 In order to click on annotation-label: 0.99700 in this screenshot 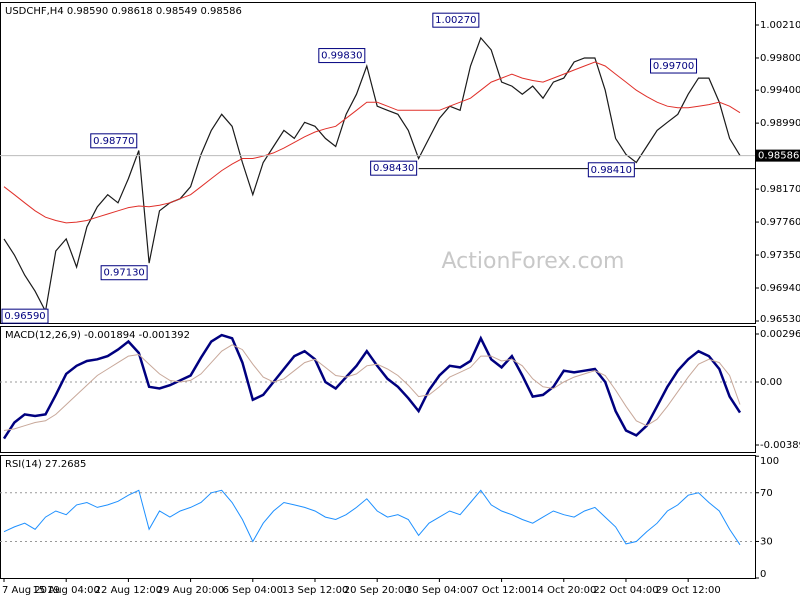, I will do `click(673, 66)`.